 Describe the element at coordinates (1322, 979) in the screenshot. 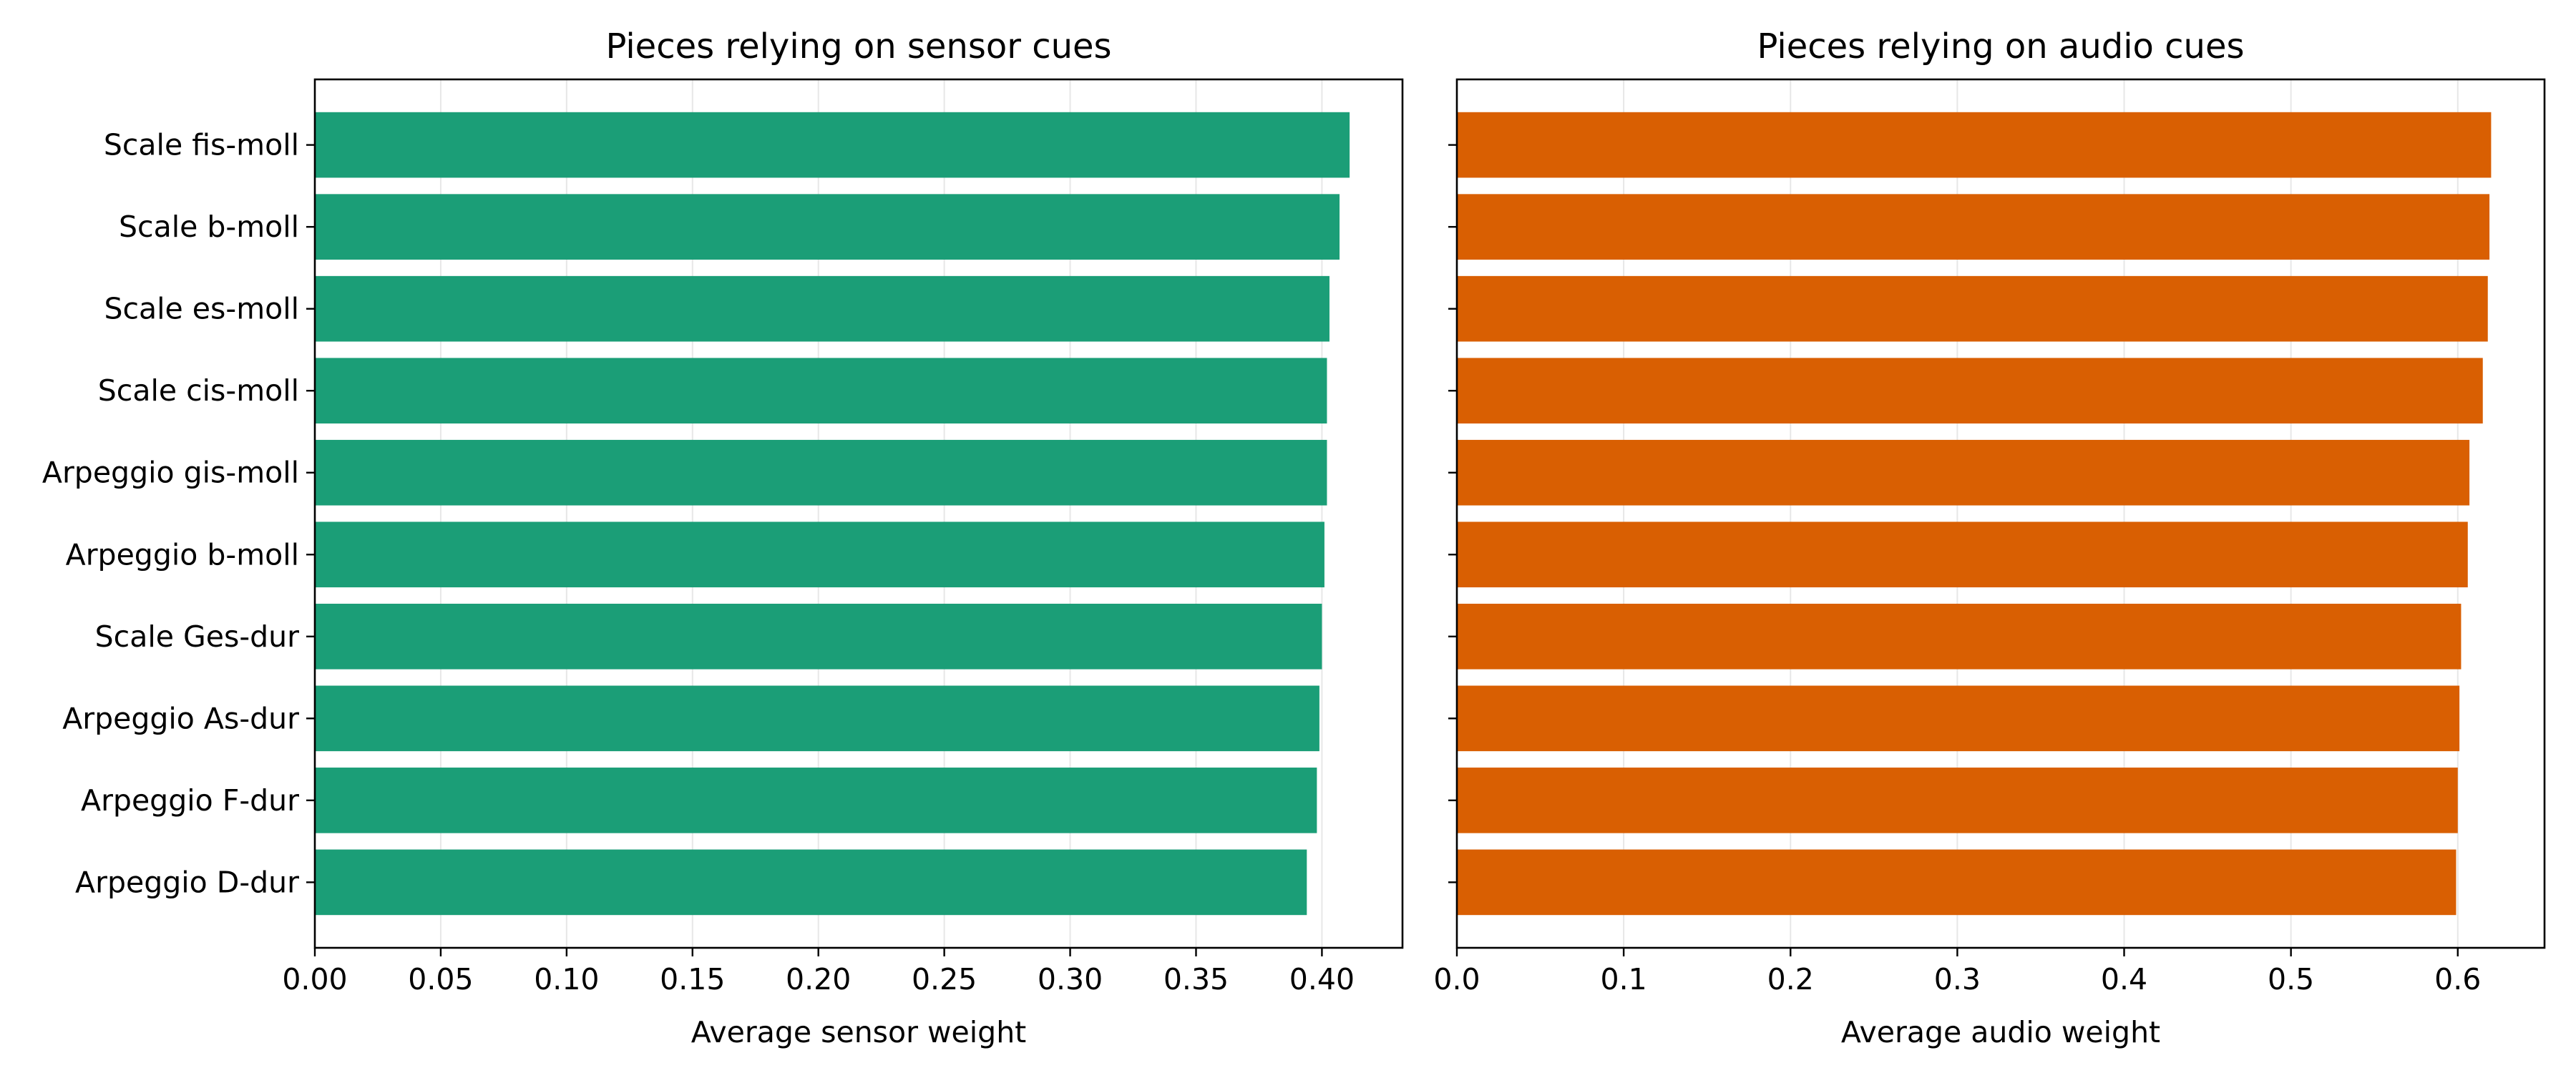

I see `sensor-x-tick-label: 0.40` at that location.